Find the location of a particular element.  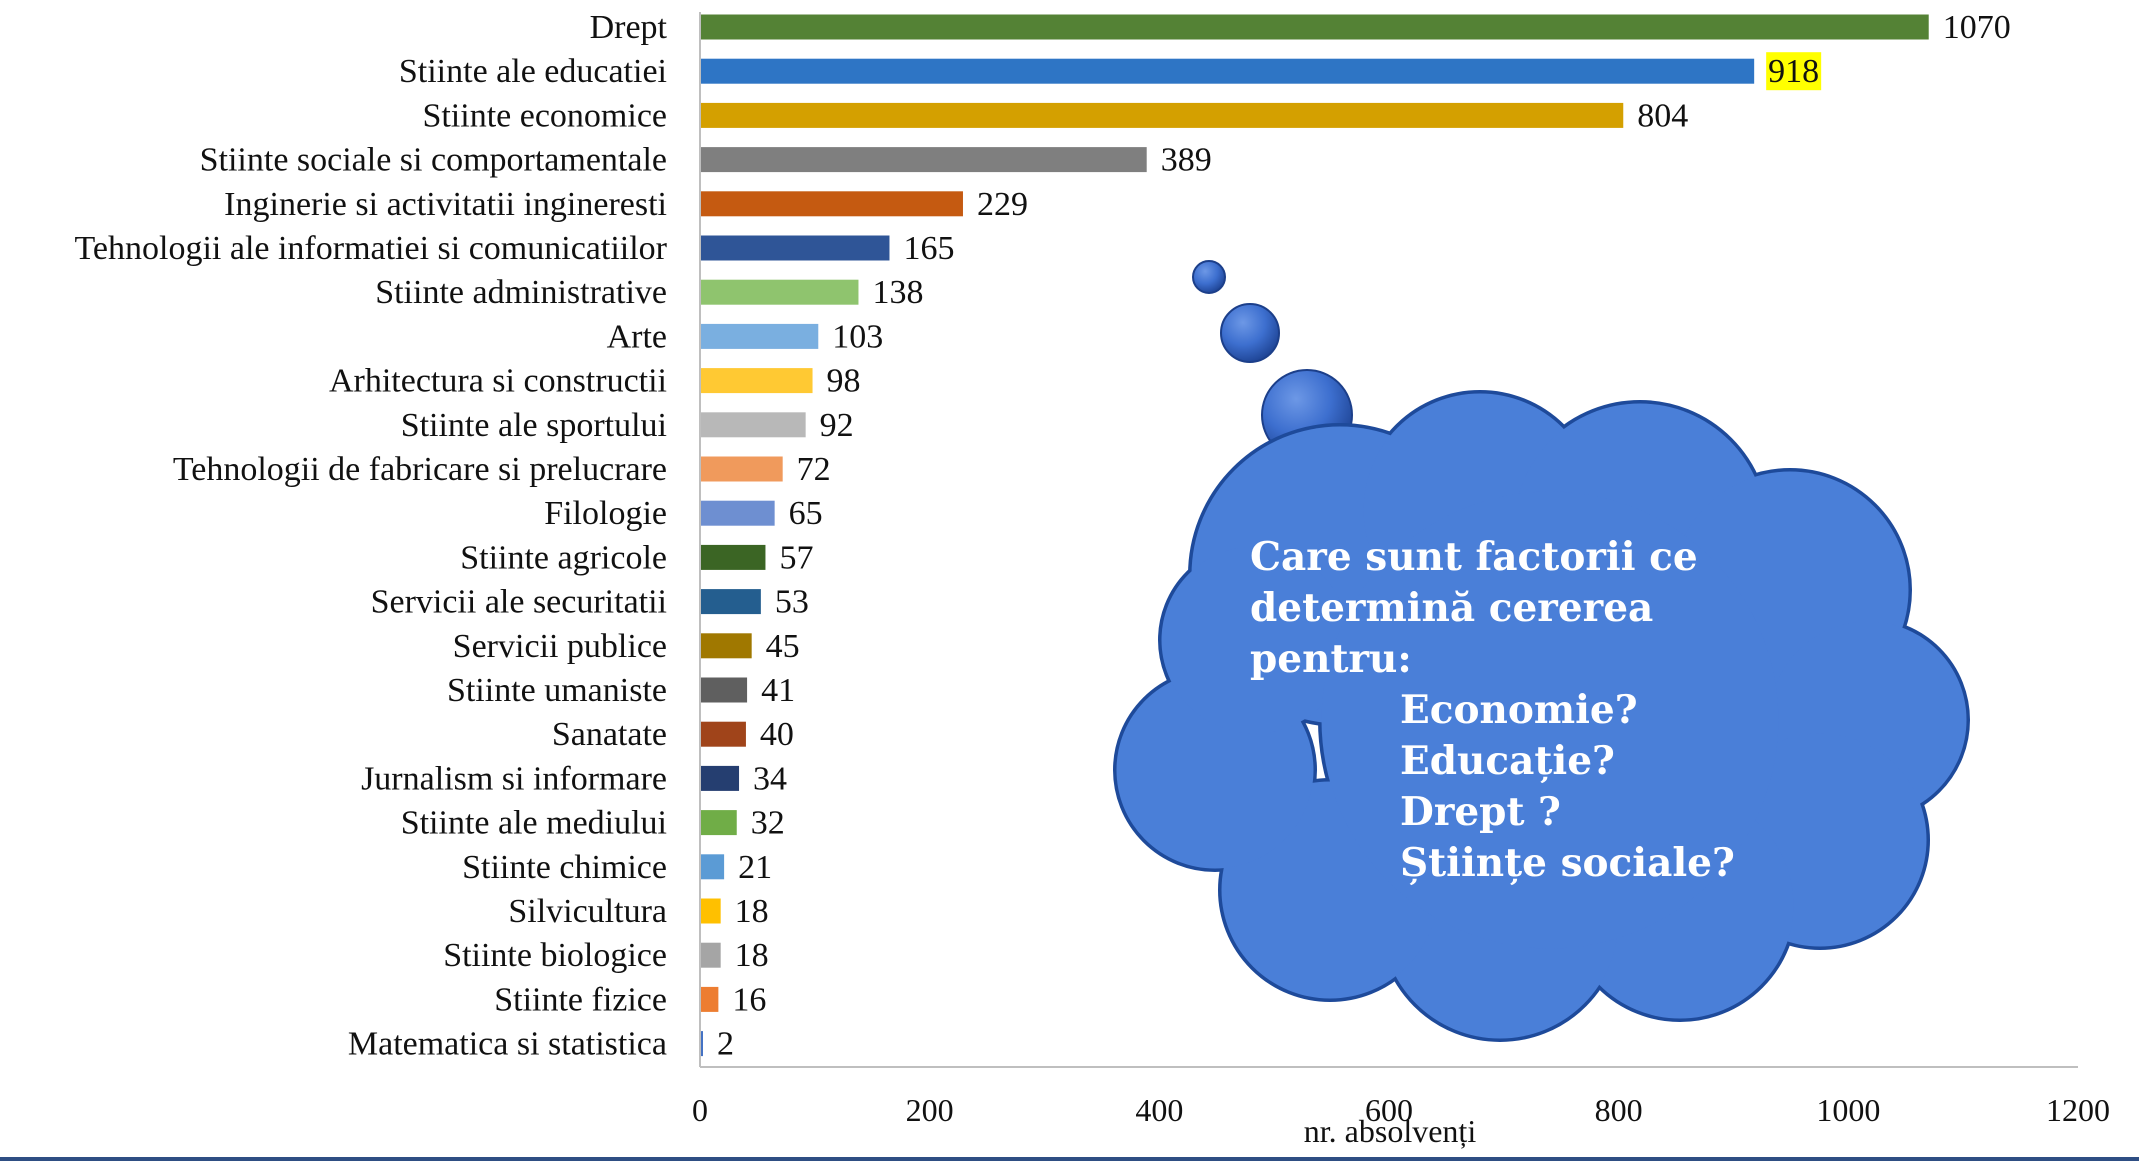

value-highlight is located at coordinates (1794, 71).